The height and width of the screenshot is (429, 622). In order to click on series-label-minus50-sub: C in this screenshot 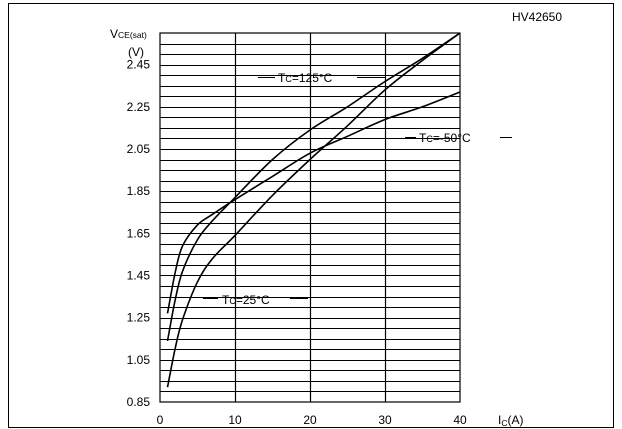, I will do `click(429, 139)`.